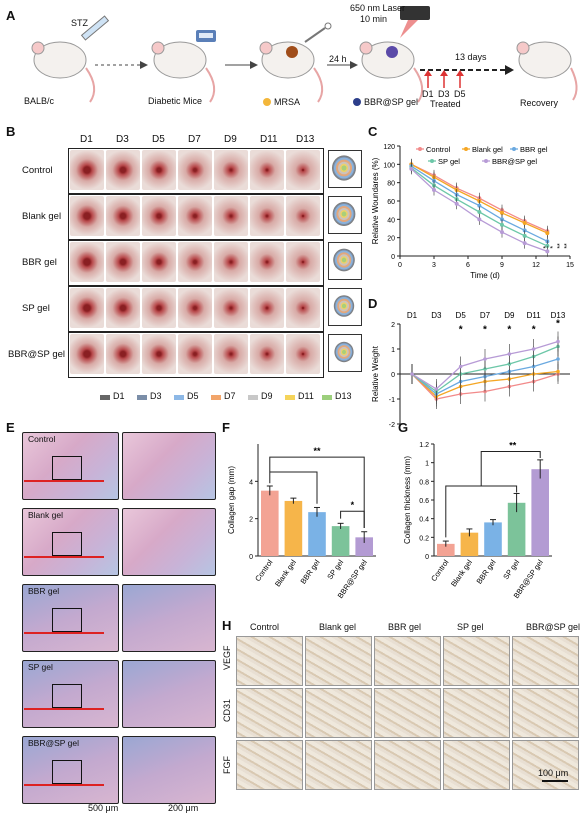 This screenshot has height=813, width=587. What do you see at coordinates (555, 781) in the screenshot?
I see `scale-bar` at bounding box center [555, 781].